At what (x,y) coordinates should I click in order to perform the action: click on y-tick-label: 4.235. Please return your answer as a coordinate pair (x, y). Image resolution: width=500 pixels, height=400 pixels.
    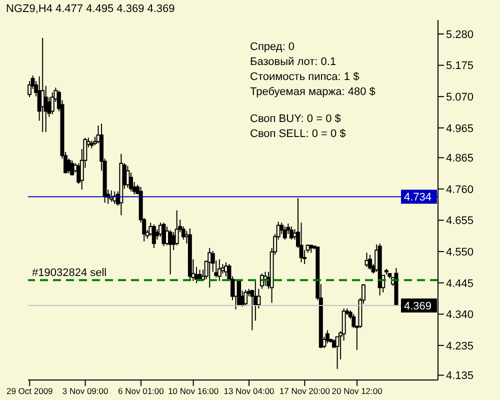
    Looking at the image, I should click on (460, 346).